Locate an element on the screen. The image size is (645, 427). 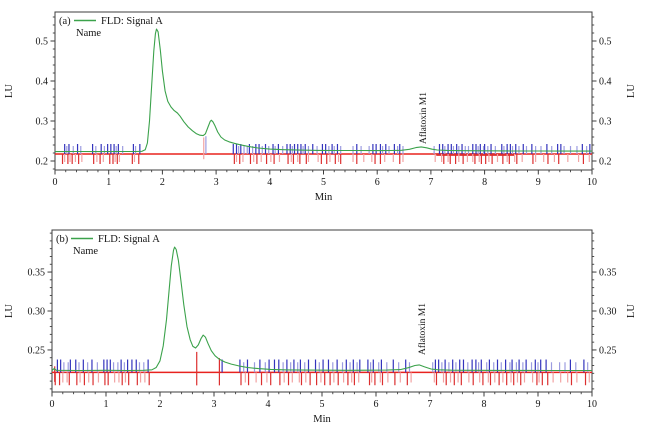
y-tick-label-right: 0.25 is located at coordinates (608, 350).